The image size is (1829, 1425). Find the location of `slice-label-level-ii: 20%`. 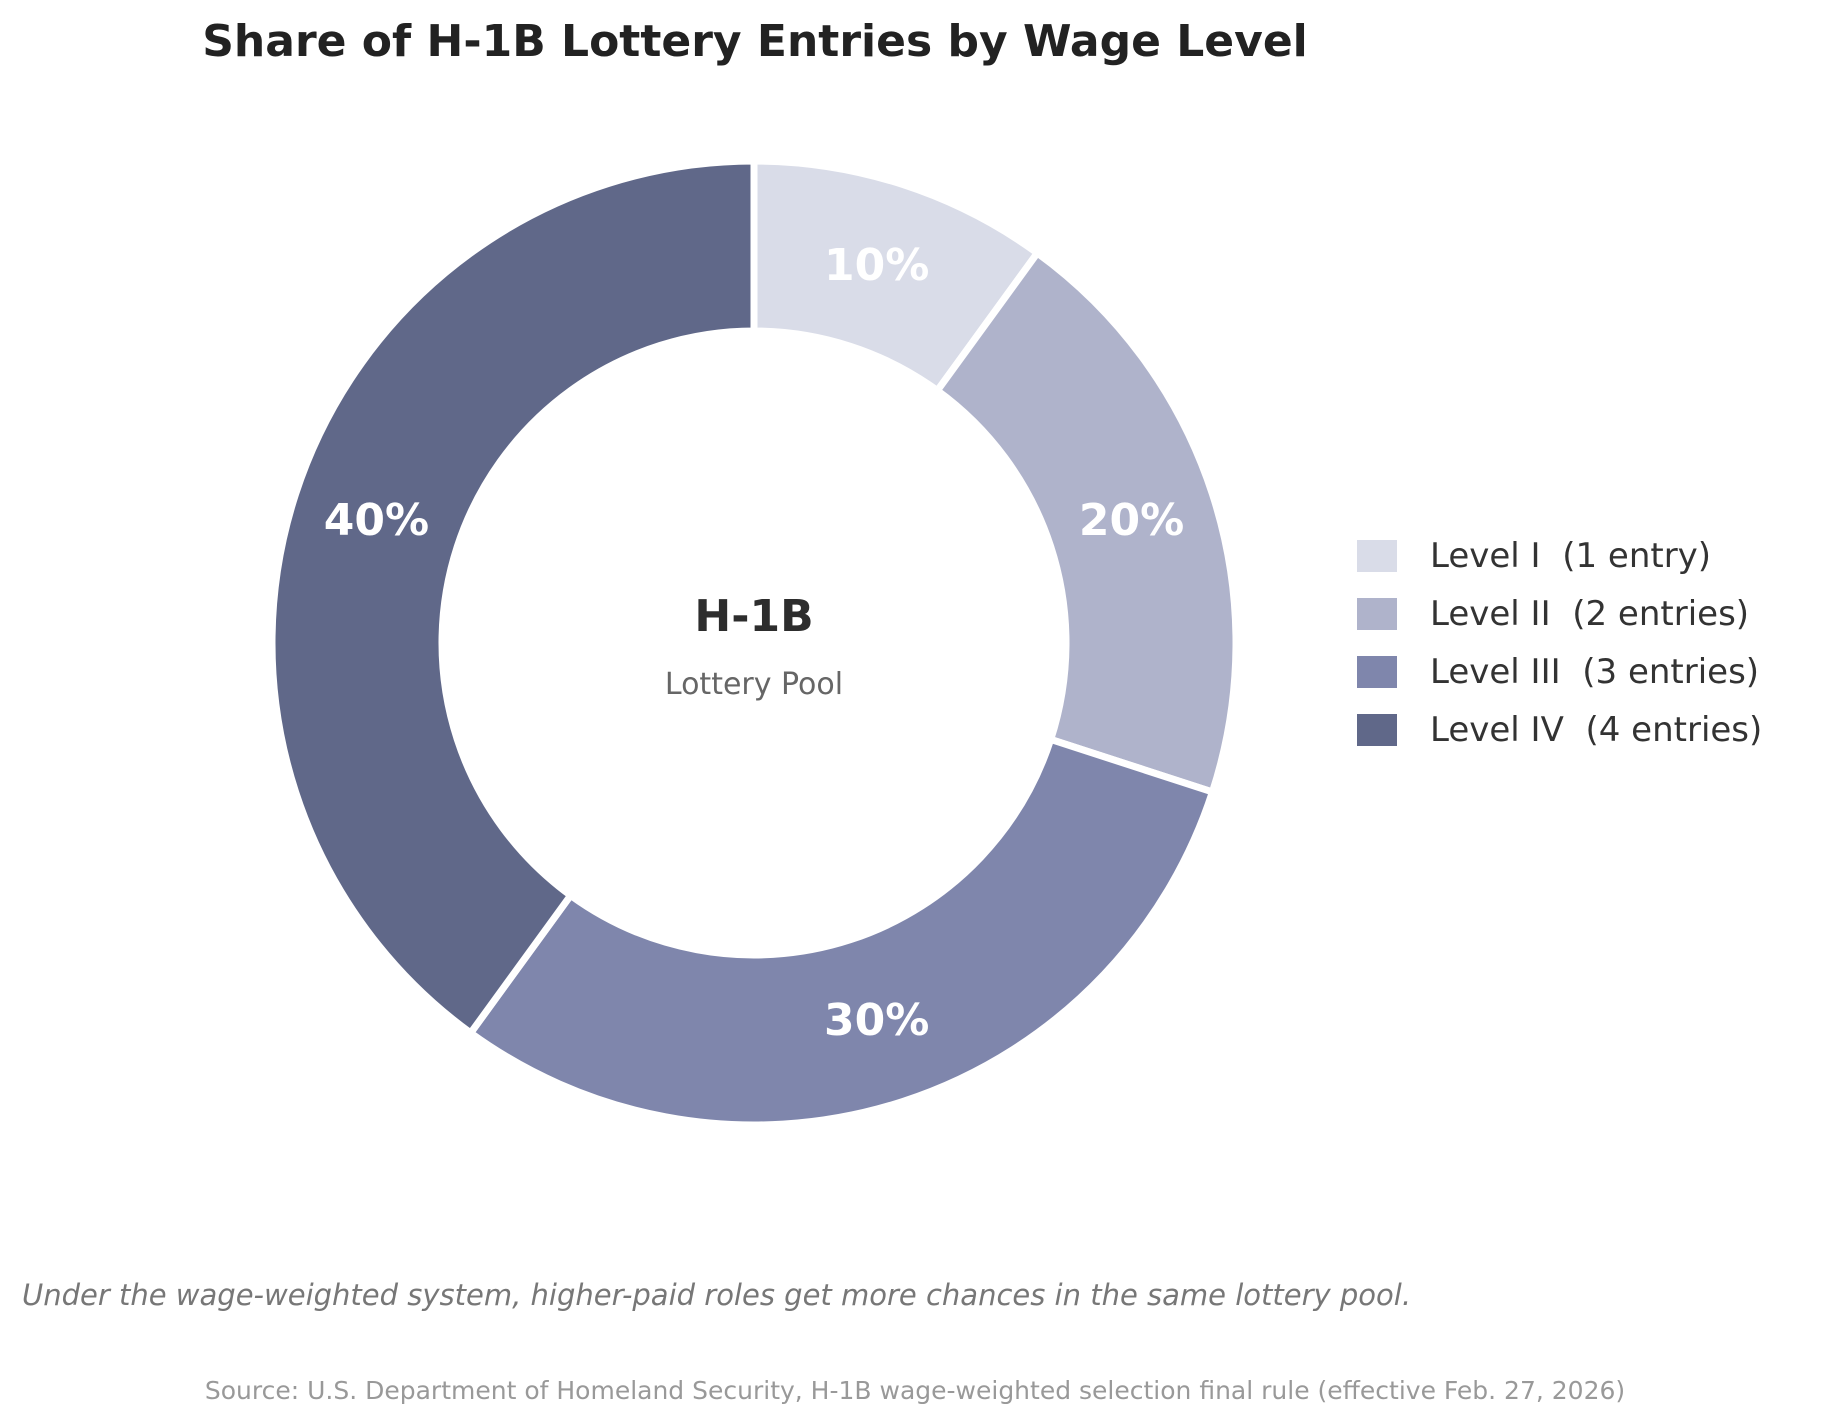

slice-label-level-ii: 20% is located at coordinates (1131, 520).